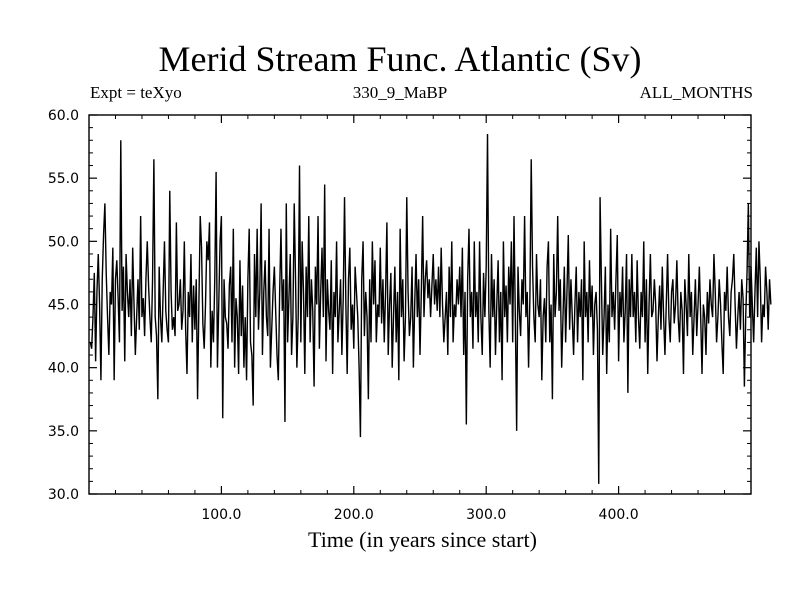  Describe the element at coordinates (63, 306) in the screenshot. I see `y-tick-label: 45.0` at that location.